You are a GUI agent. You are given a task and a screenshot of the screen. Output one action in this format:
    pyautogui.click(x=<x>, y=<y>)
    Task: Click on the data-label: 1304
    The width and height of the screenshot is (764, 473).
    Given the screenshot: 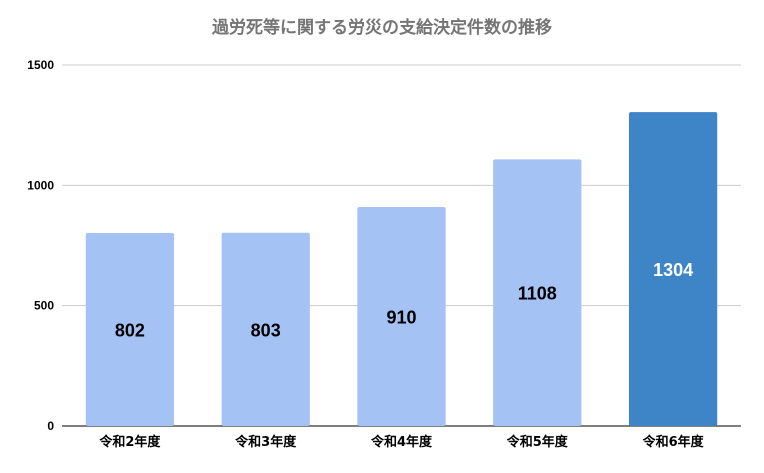 What is the action you would take?
    pyautogui.click(x=673, y=270)
    